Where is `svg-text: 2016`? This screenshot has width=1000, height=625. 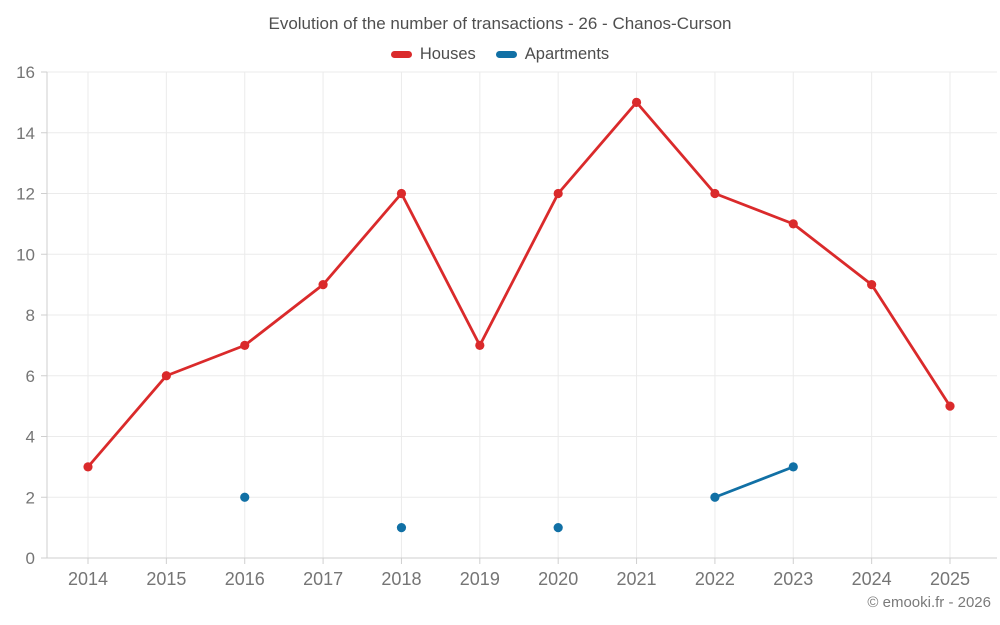
svg-text: 2016 is located at coordinates (245, 579).